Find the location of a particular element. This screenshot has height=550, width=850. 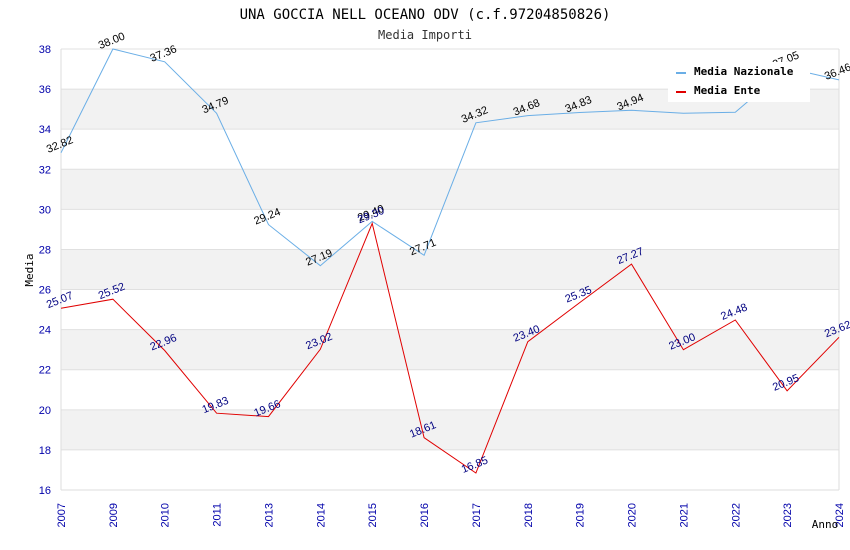

y-tick-label: 34 is located at coordinates (45, 130).